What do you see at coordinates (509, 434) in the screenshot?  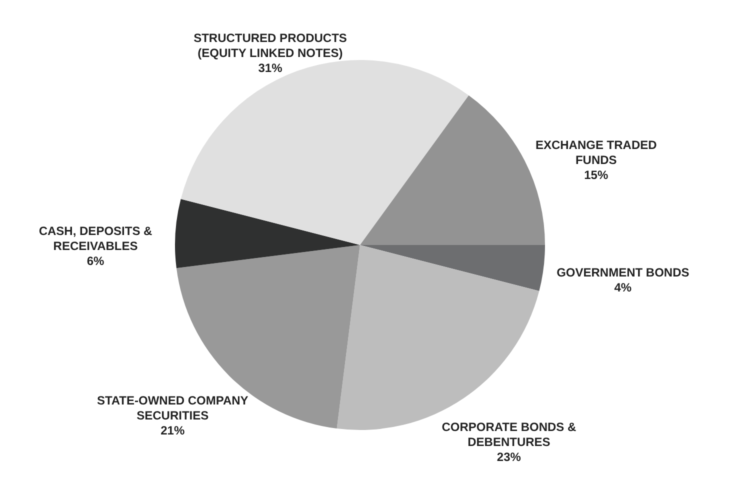 I see `slice-label: CORPORATE BONDS & DEBENTURES` at bounding box center [509, 434].